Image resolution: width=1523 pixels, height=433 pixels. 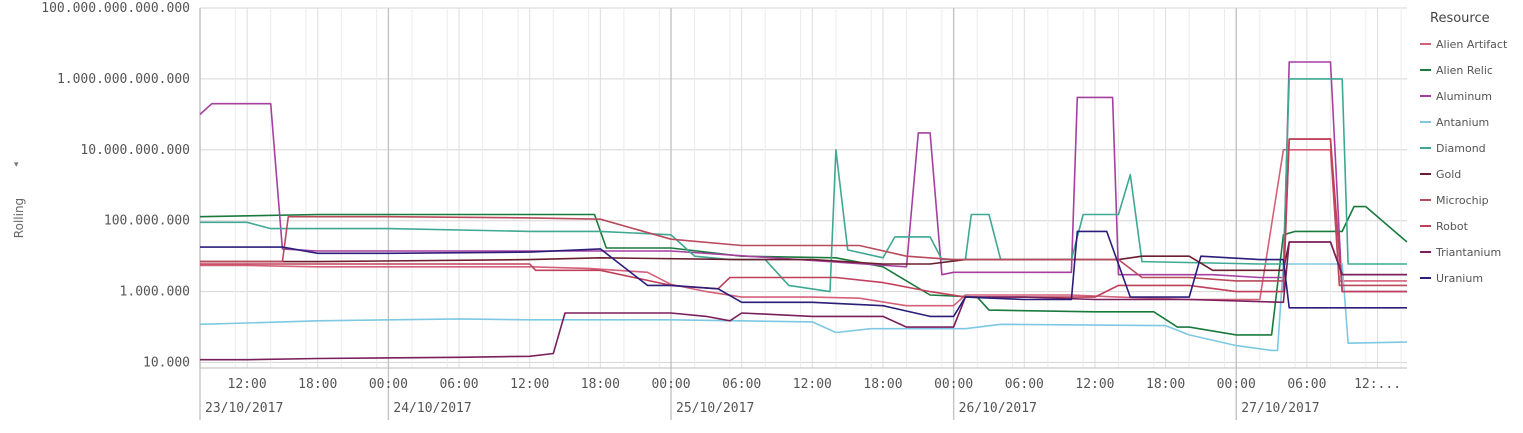 I want to click on y-tick-label: 100.000.000, so click(x=147, y=221).